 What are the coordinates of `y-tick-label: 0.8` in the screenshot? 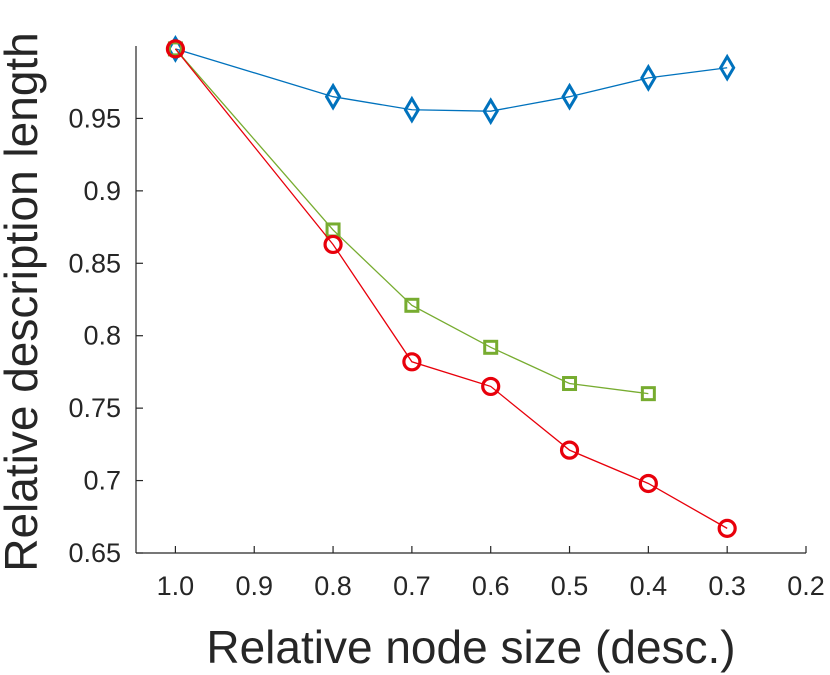 It's located at (102, 336).